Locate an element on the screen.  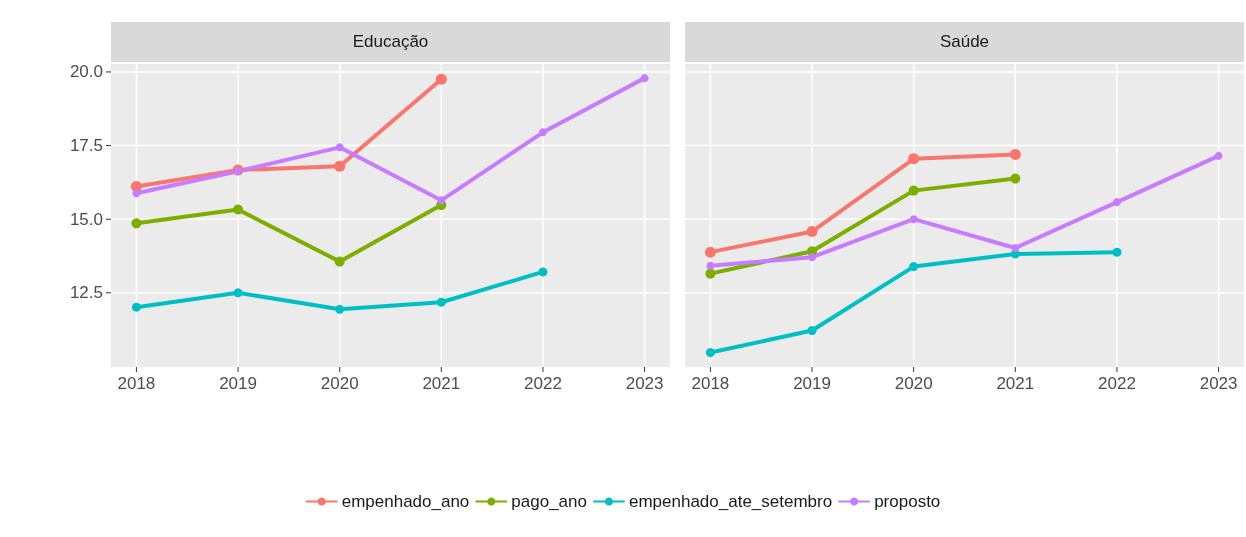
legend-label: empenhado_ate_setembro is located at coordinates (730, 501).